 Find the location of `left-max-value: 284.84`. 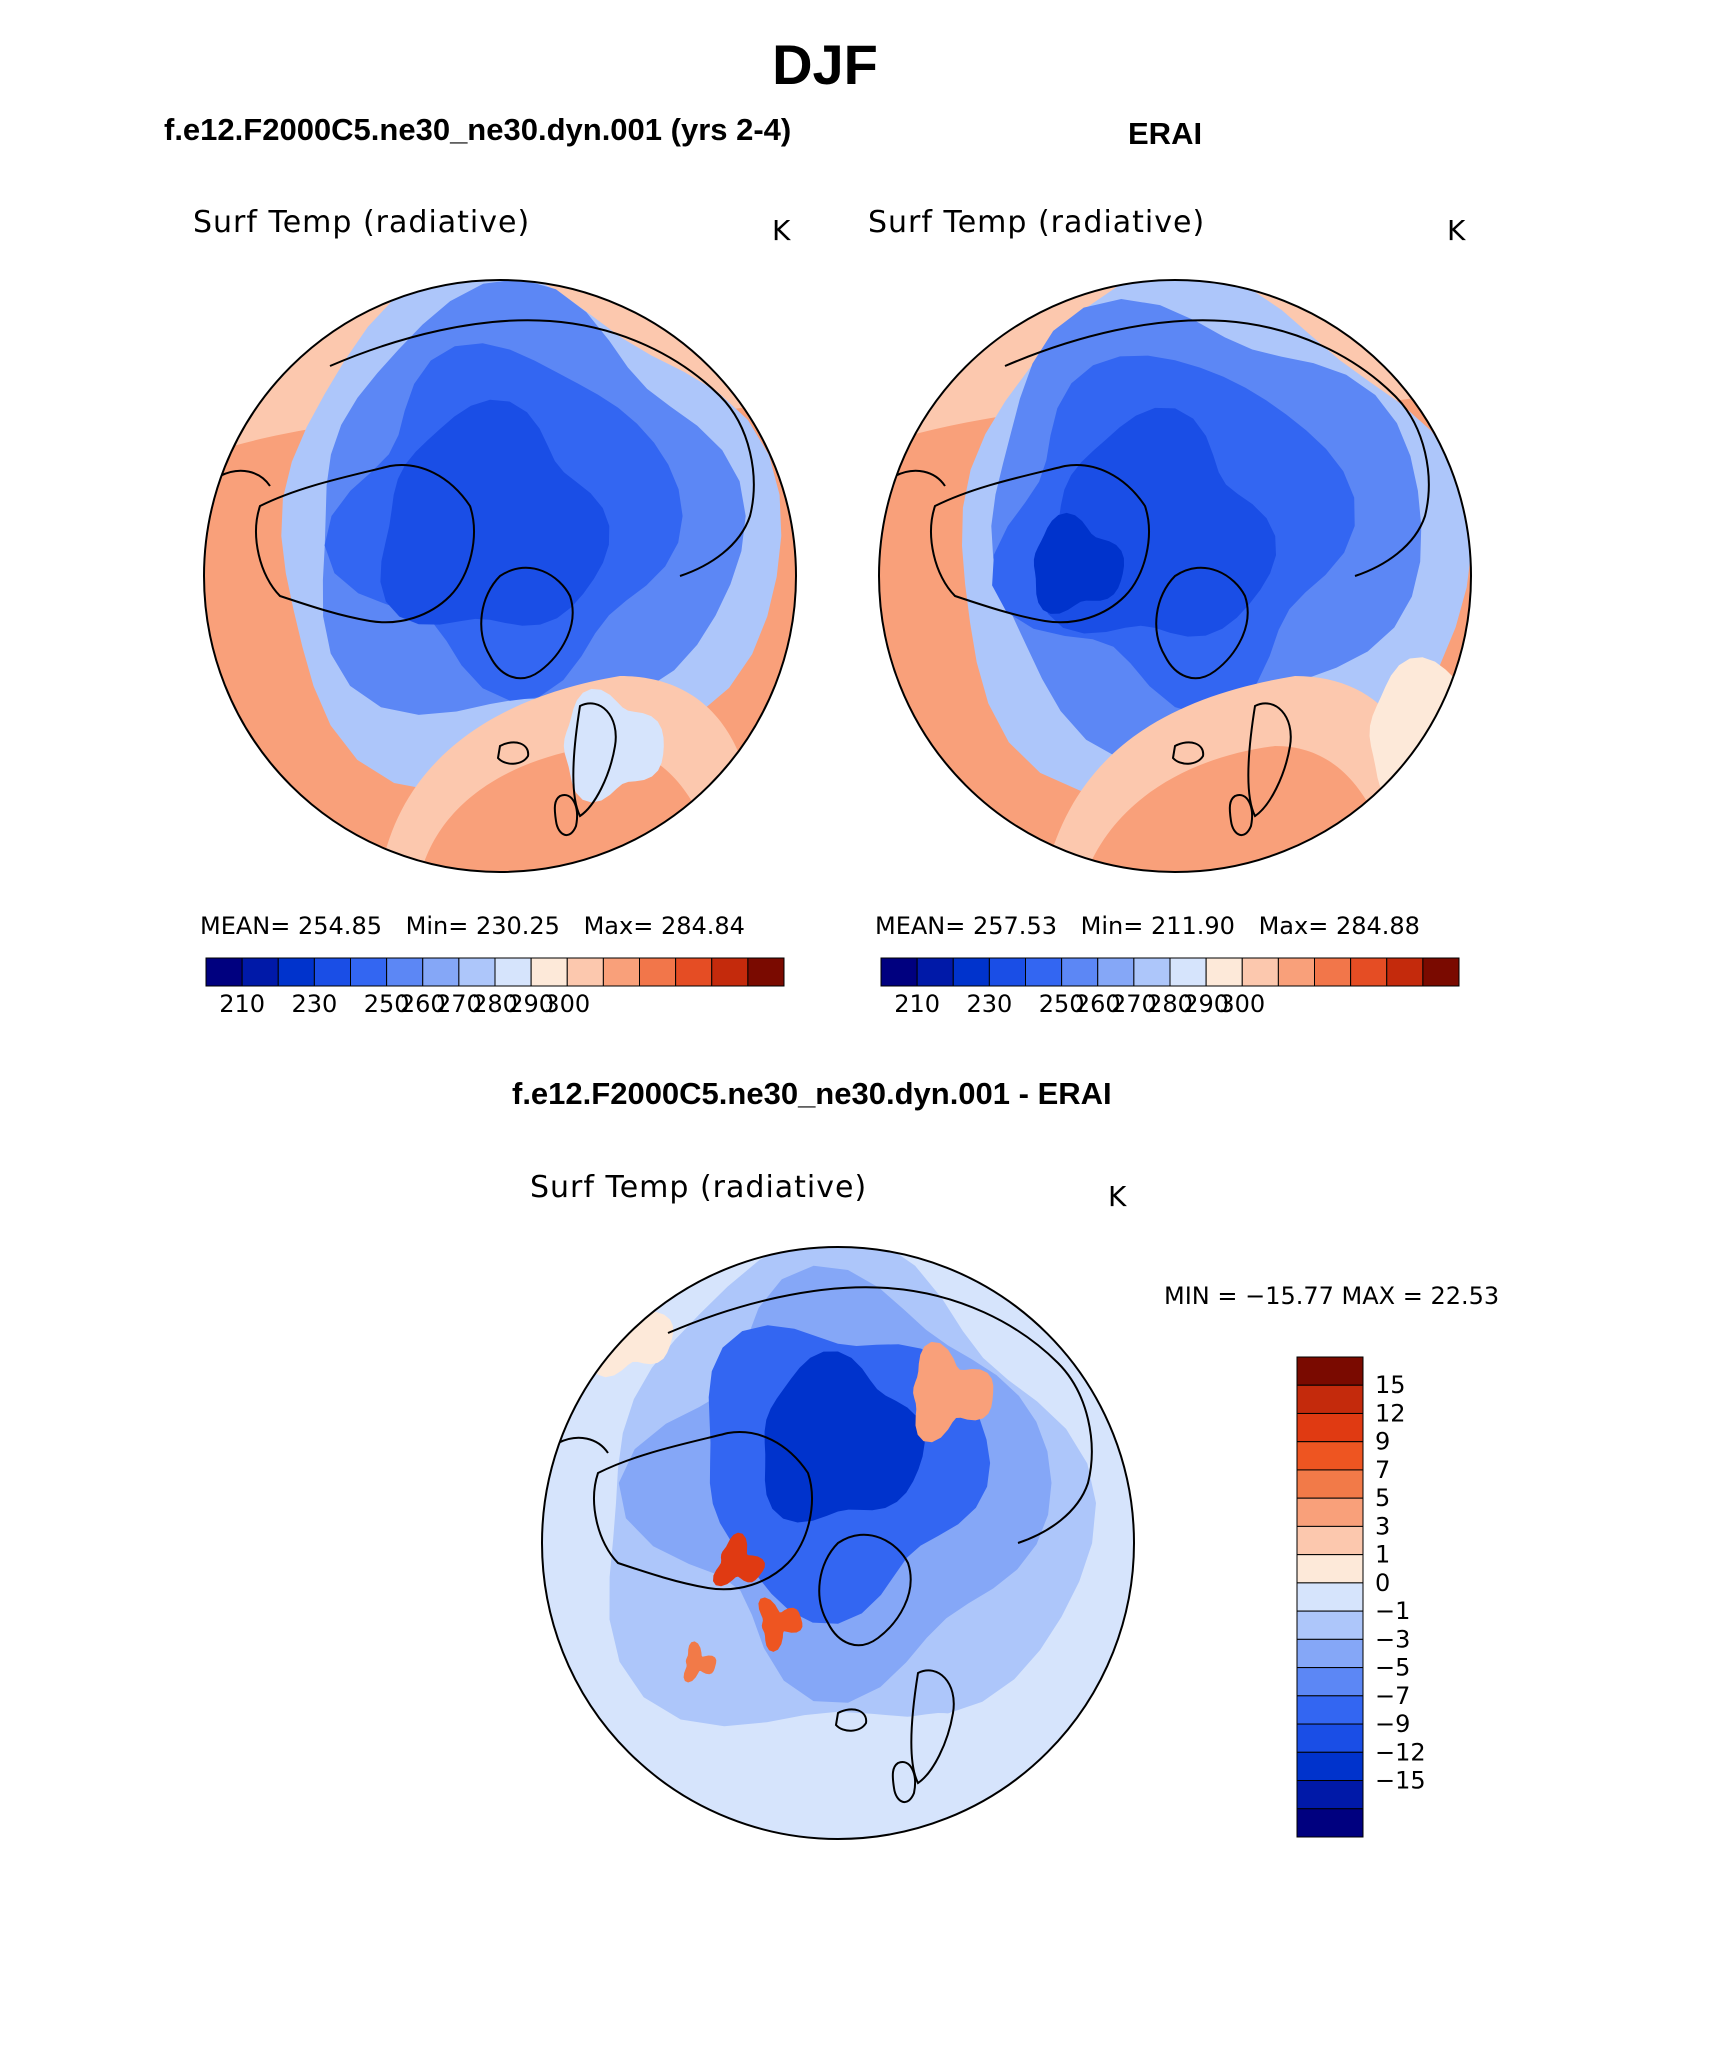

left-max-value: 284.84 is located at coordinates (702, 926).